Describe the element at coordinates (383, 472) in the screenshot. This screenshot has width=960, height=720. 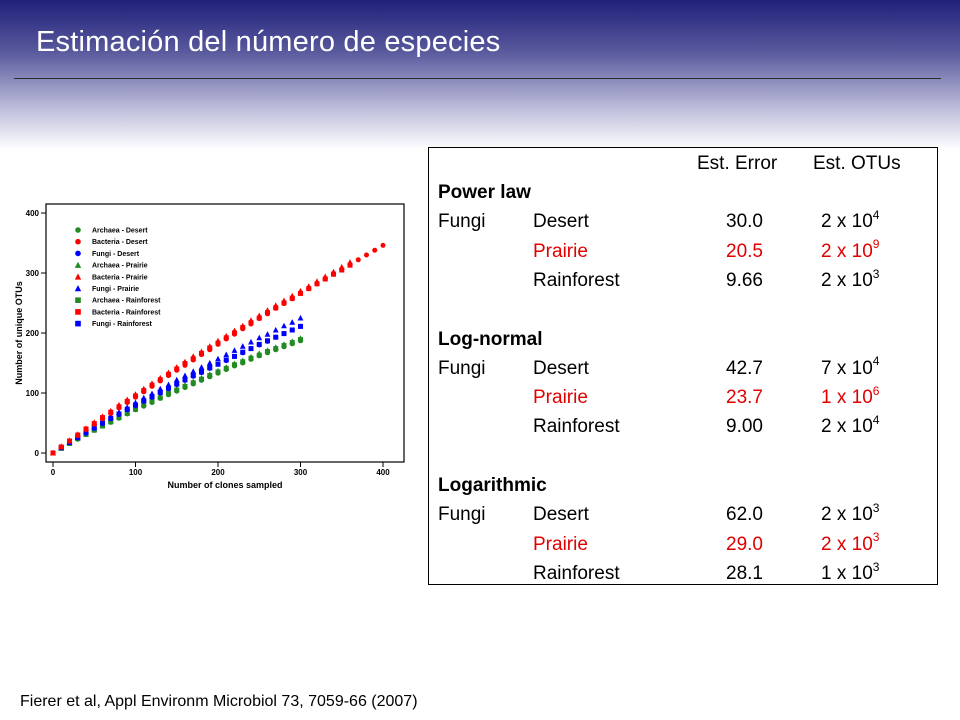
I see `x-tick-label: 400` at that location.